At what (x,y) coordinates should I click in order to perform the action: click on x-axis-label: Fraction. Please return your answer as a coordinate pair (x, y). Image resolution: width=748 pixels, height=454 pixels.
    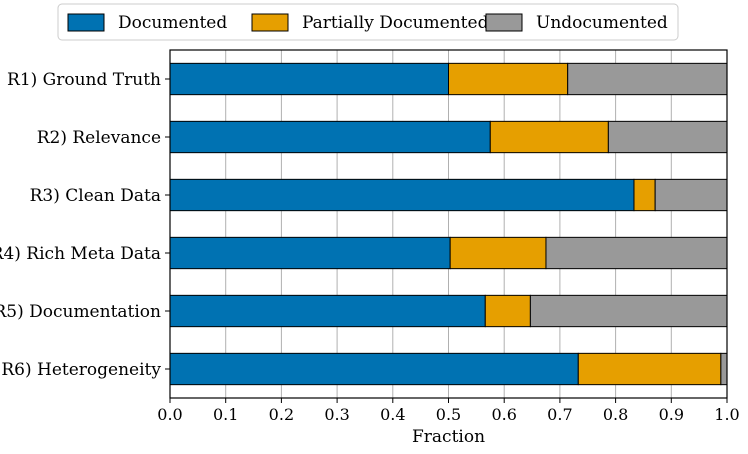
    Looking at the image, I should click on (448, 437).